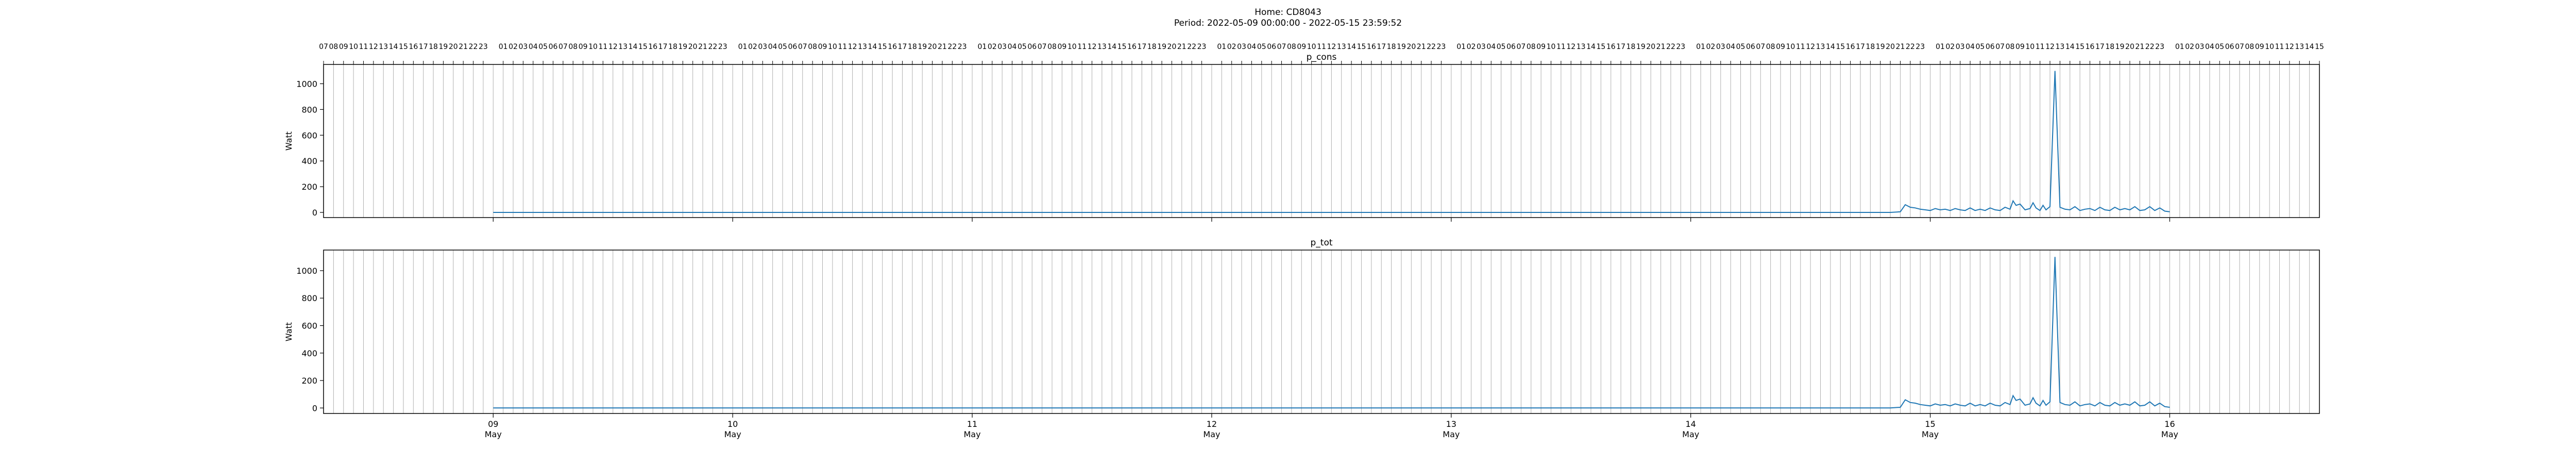  What do you see at coordinates (309, 381) in the screenshot?
I see `y-tick-label: 200` at bounding box center [309, 381].